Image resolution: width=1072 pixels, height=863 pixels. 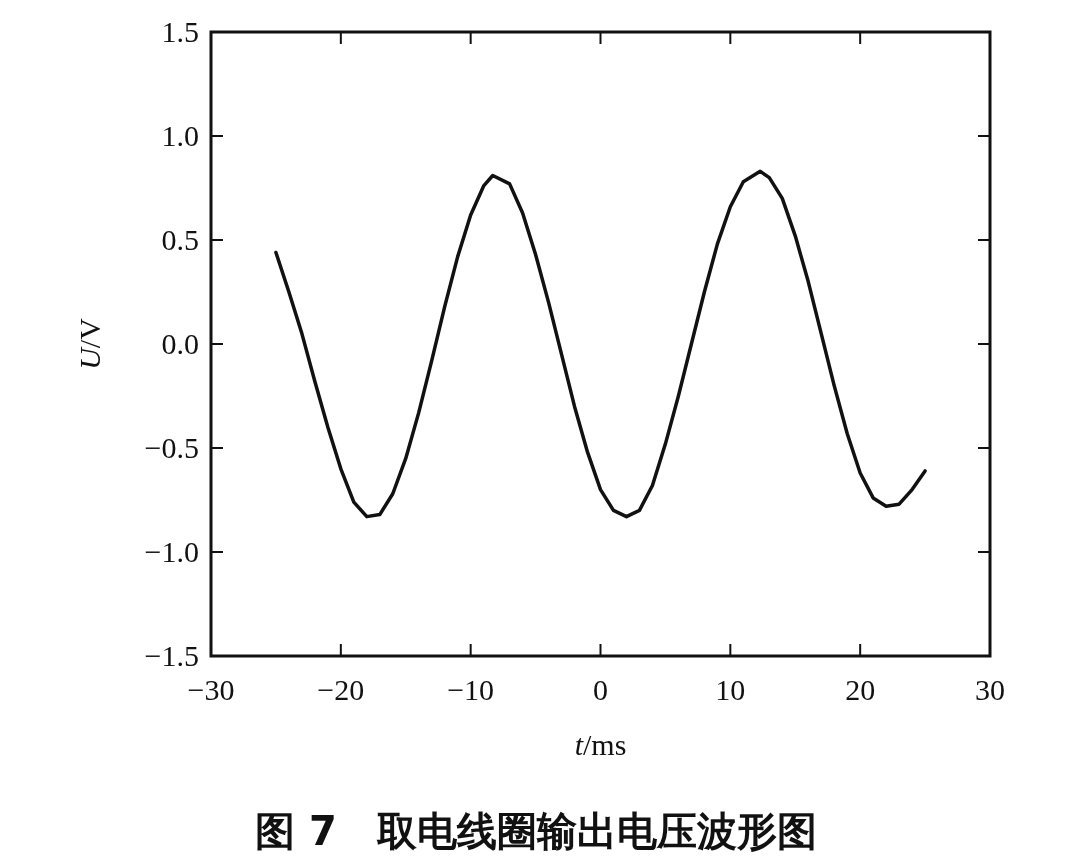 What do you see at coordinates (171, 447) in the screenshot?
I see `y-tick-label: −0.5` at bounding box center [171, 447].